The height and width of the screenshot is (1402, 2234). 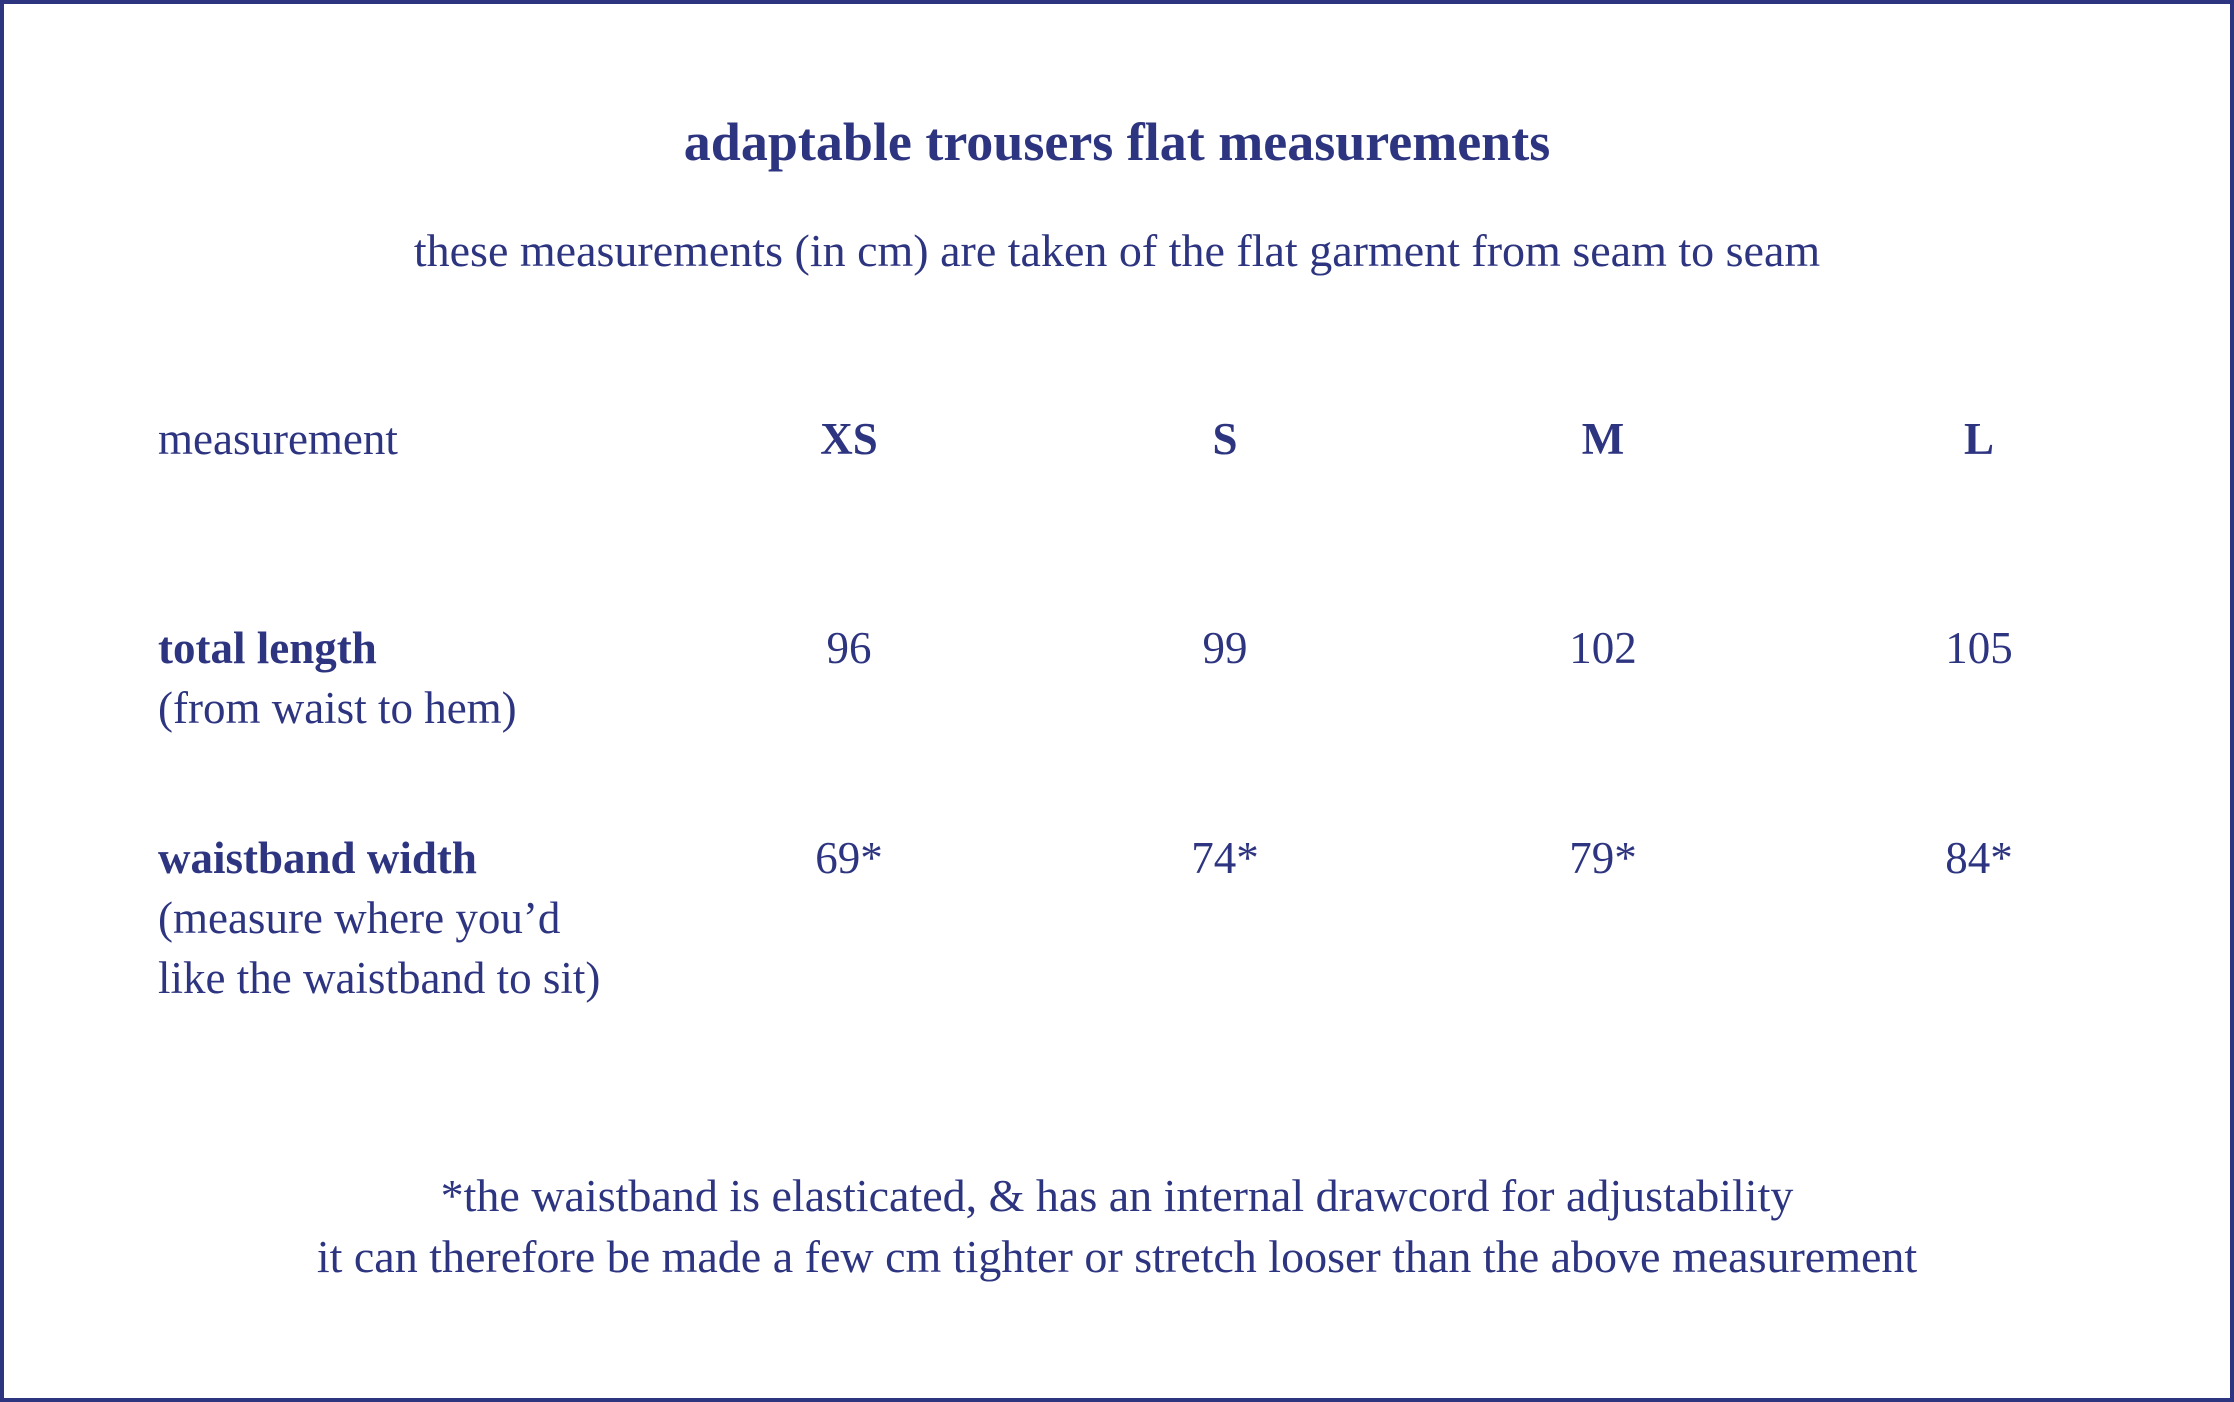 I want to click on header-size-m: M, so click(x=1603, y=439).